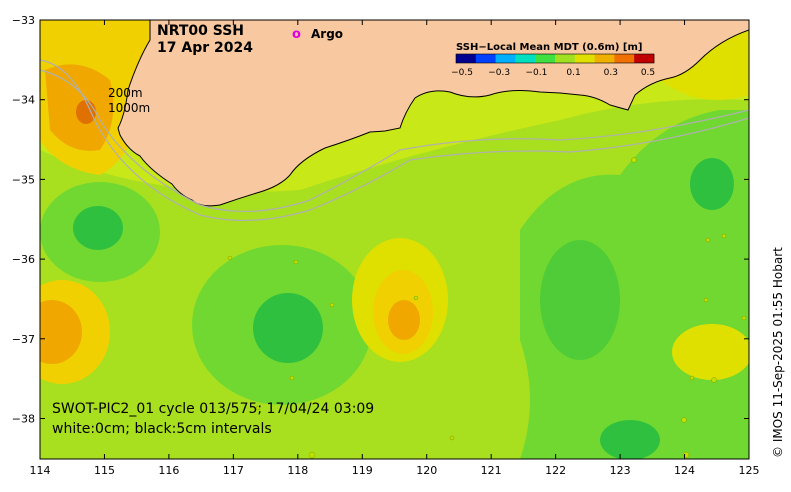 The image size is (791, 492). What do you see at coordinates (40, 470) in the screenshot?
I see `lon-tick-label: 114` at bounding box center [40, 470].